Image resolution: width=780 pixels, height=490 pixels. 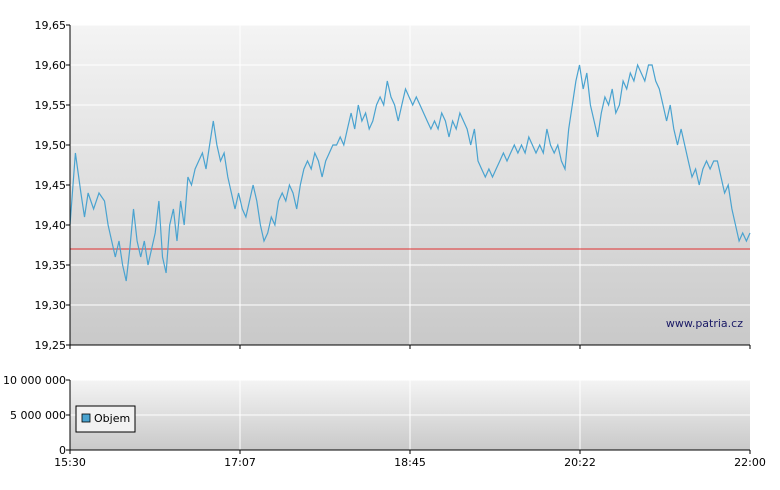 I want to click on volume-y-axis: 0 5 000 000 10 000 000, so click(x=36, y=415).